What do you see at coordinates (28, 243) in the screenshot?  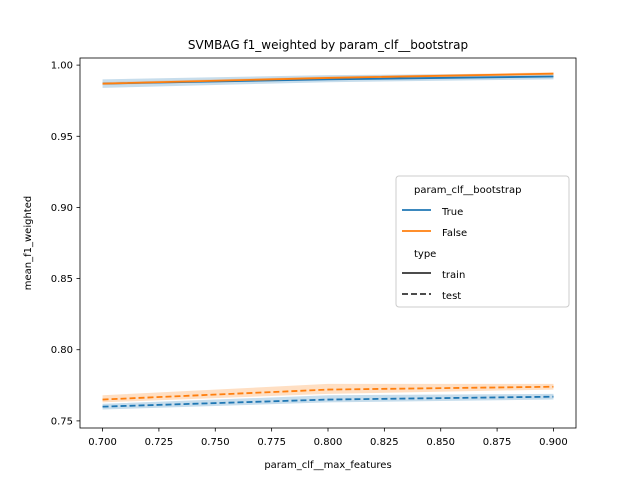 I see `y-axis-label: mean_f1_weighted` at bounding box center [28, 243].